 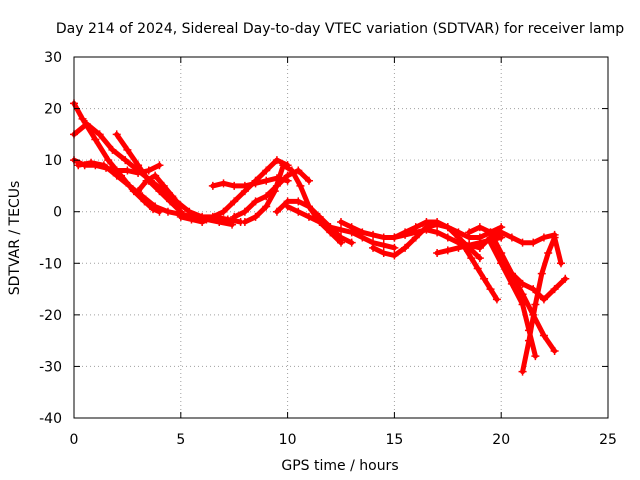 I want to click on series-s20, so click(x=533, y=281).